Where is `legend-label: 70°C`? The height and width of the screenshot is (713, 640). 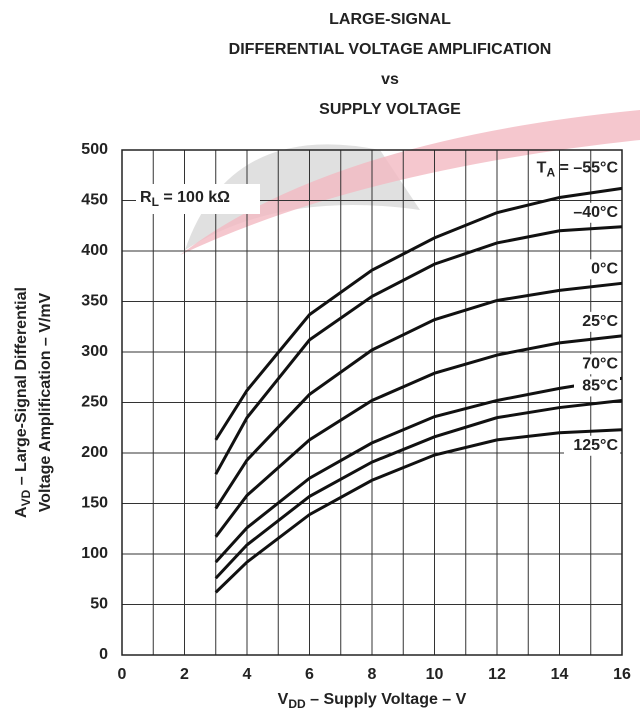
legend-label: 70°C is located at coordinates (600, 363).